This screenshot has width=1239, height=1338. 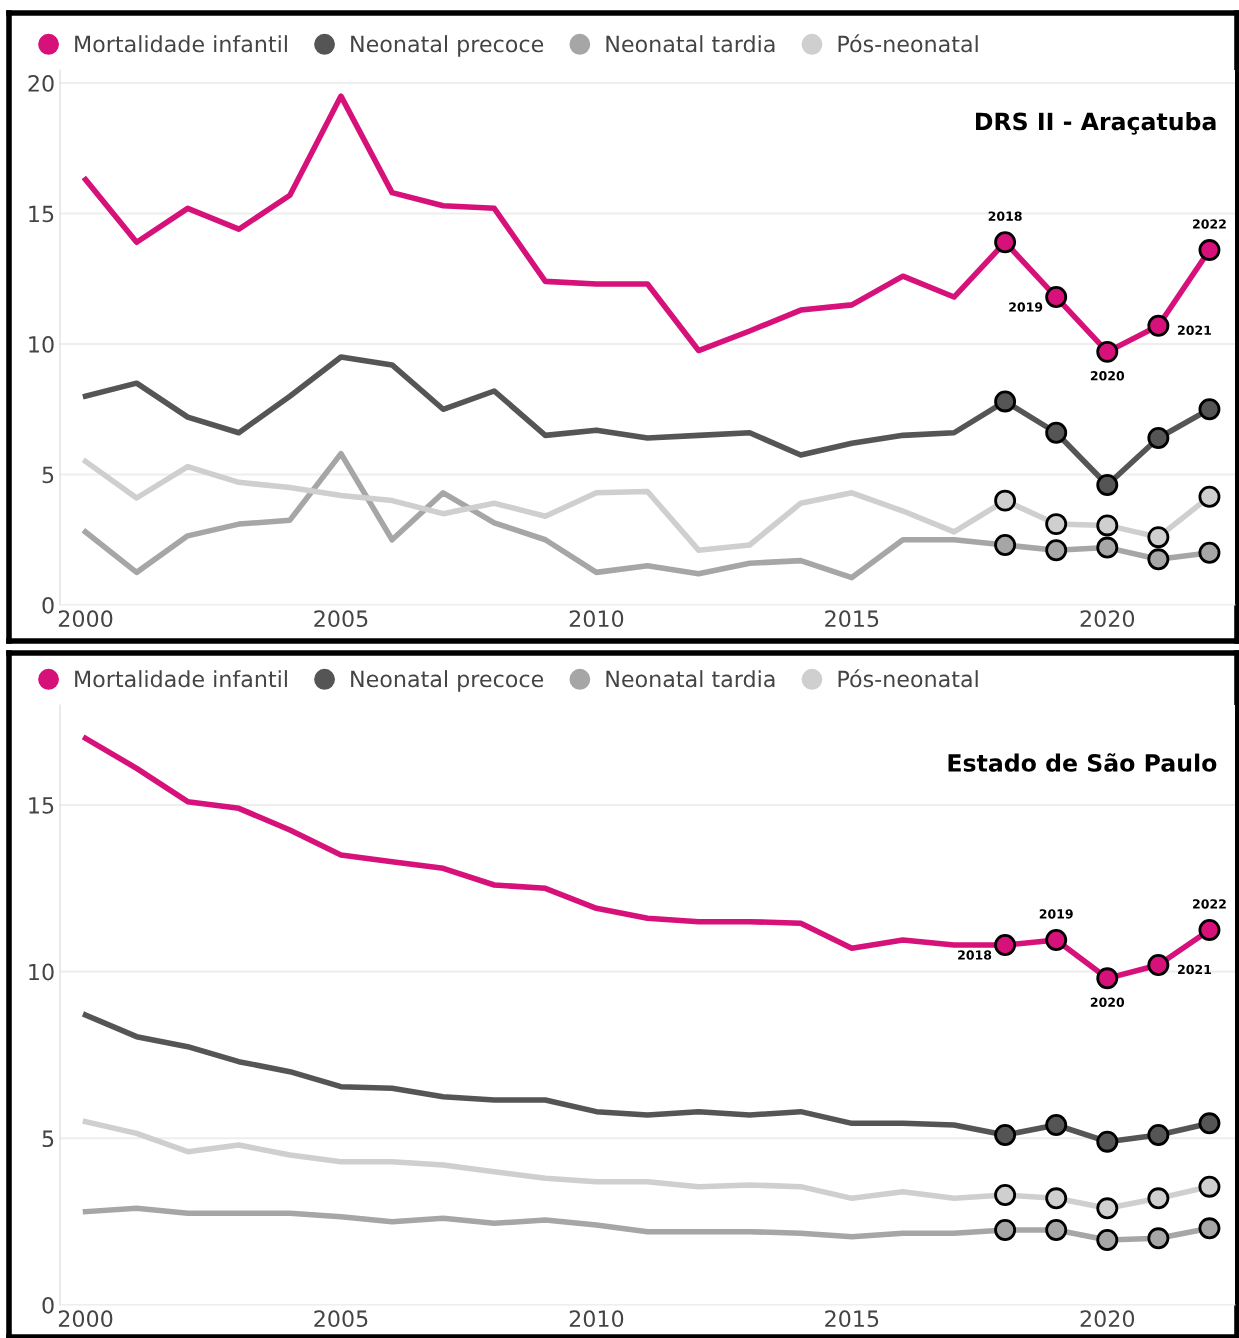 What do you see at coordinates (1096, 123) in the screenshot?
I see `text: DRS II - Araçatuba` at bounding box center [1096, 123].